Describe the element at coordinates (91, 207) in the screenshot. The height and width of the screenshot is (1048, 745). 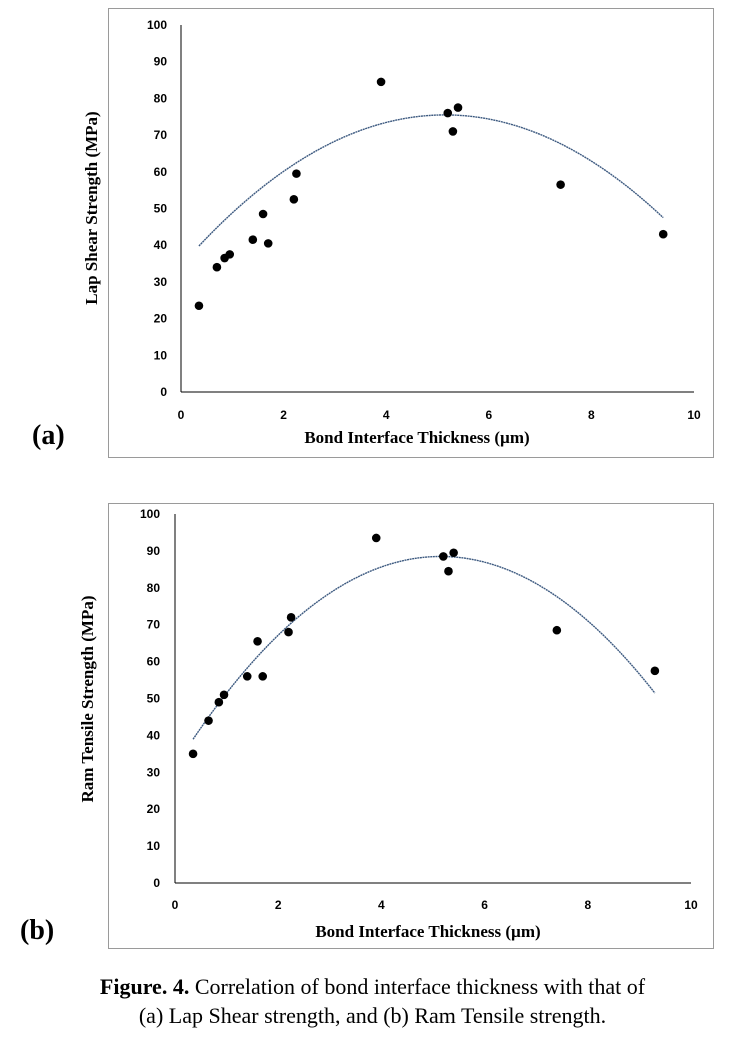
I see `y-axis-title: Lap Shear Strength (MPa)` at that location.